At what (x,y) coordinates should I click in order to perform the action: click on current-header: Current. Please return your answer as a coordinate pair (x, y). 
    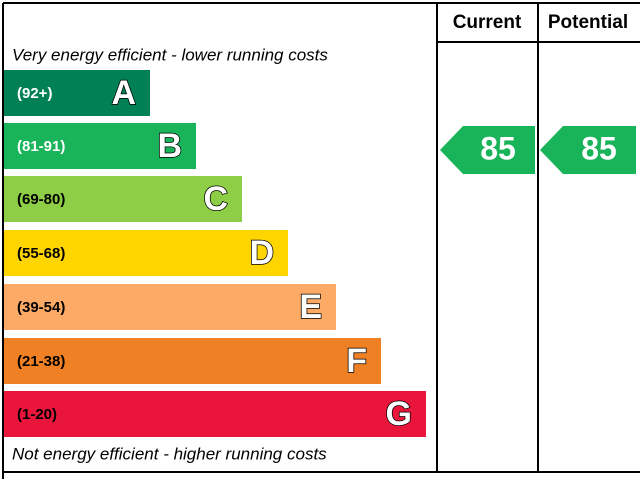
    Looking at the image, I should click on (487, 22).